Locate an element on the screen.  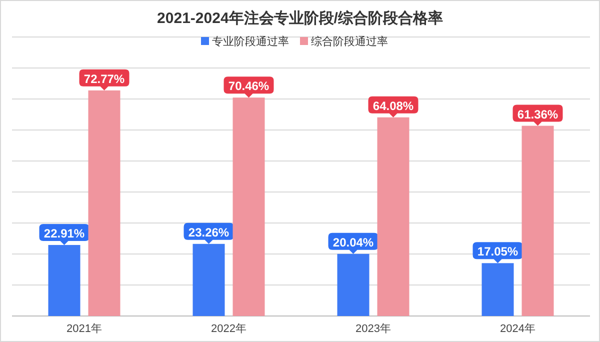
legend-label: 综合阶段通过率 is located at coordinates (349, 41).